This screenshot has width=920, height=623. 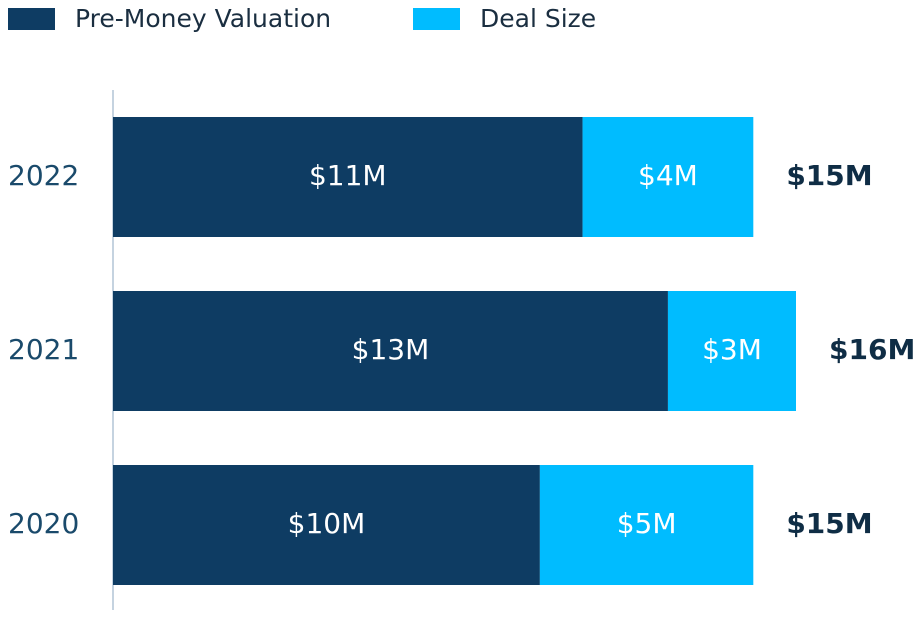 I want to click on legend-label: Pre-Money Valuation, so click(x=203, y=18).